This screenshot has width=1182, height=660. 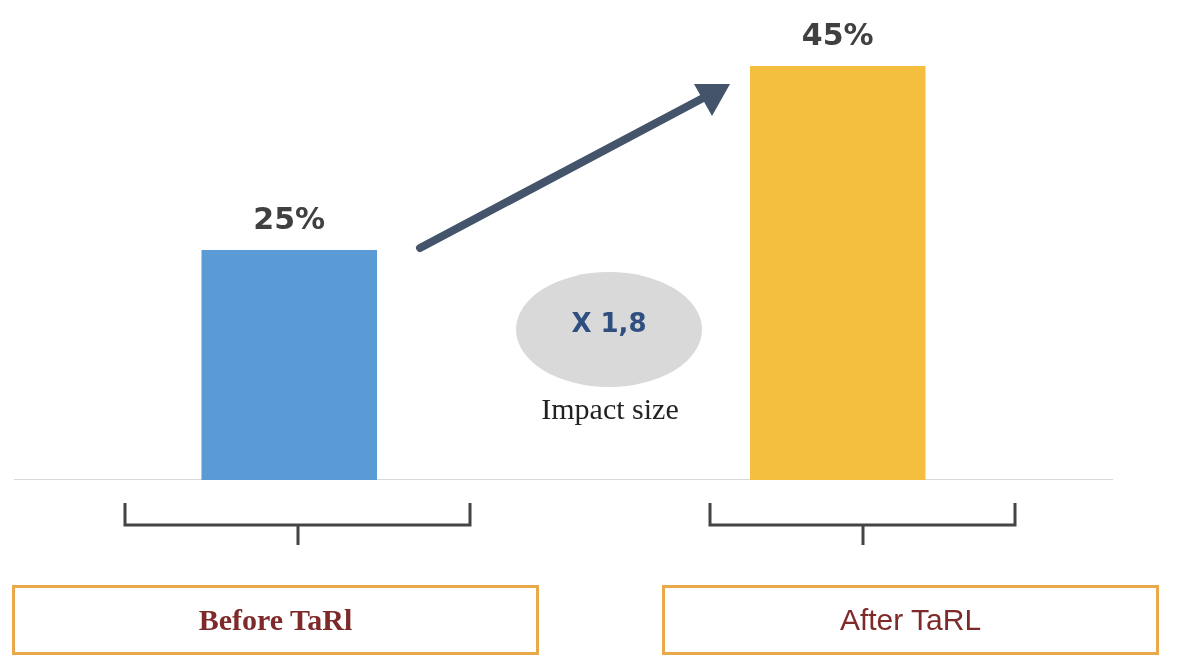 I want to click on annotation: Impact size, so click(x=610, y=409).